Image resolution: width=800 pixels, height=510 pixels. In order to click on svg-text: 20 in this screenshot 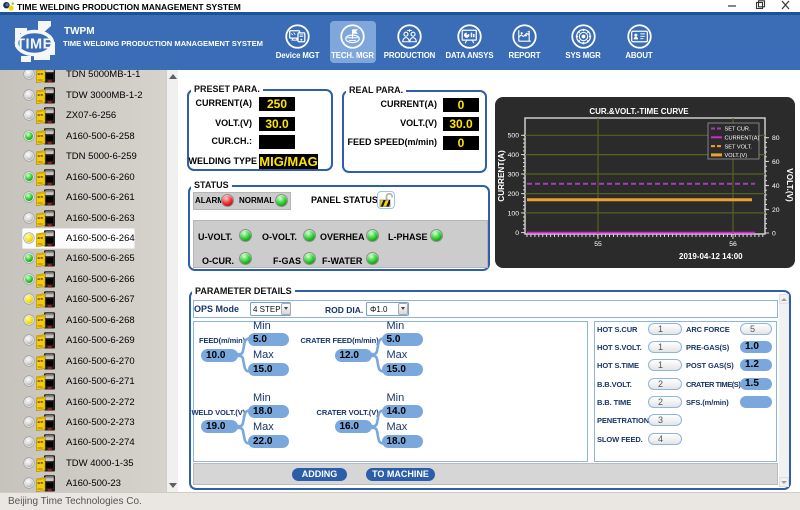, I will do `click(776, 210)`.